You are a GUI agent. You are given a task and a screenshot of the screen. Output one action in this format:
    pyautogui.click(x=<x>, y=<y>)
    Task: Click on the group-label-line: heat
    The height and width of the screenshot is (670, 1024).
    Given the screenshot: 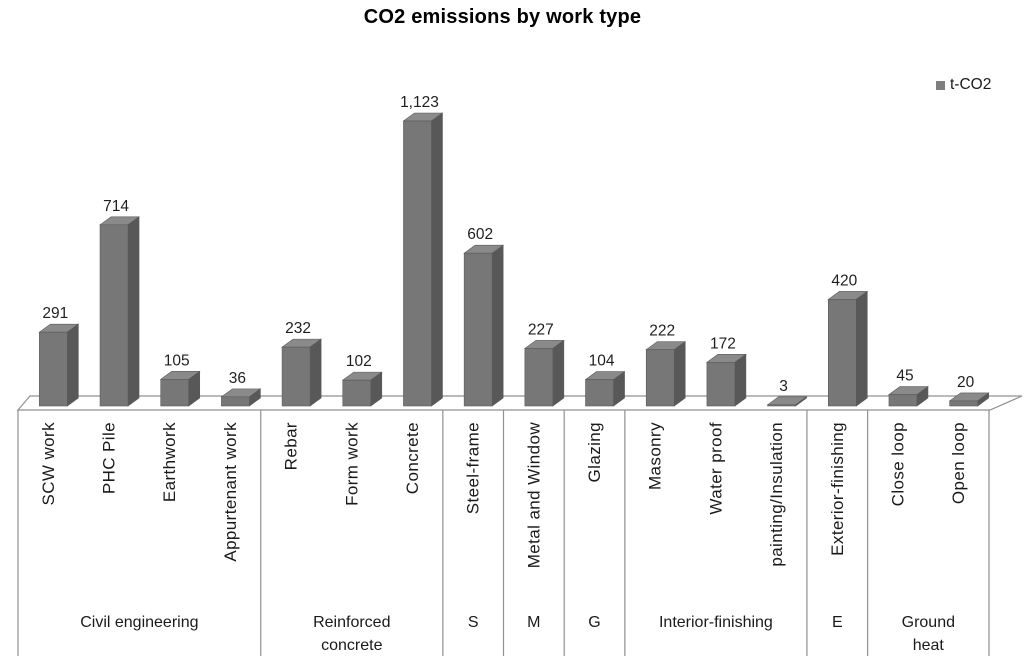 What is the action you would take?
    pyautogui.click(x=929, y=645)
    